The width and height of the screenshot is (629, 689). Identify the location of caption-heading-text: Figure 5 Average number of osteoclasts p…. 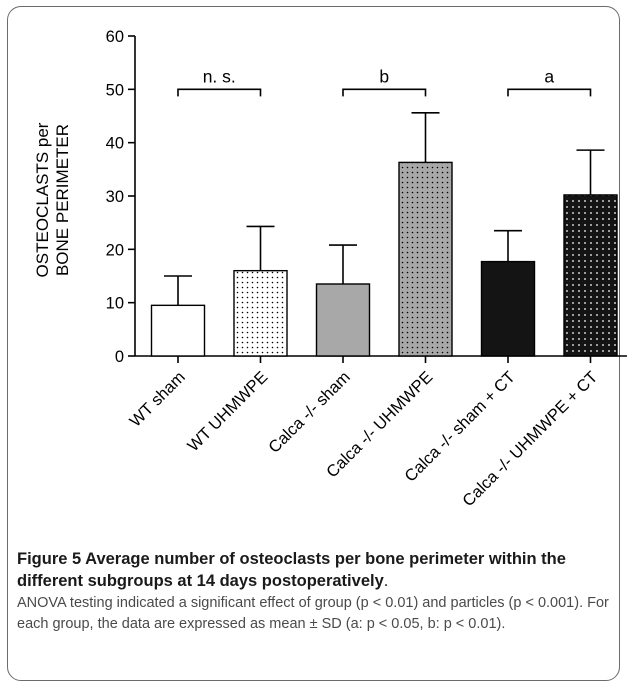
(291, 570).